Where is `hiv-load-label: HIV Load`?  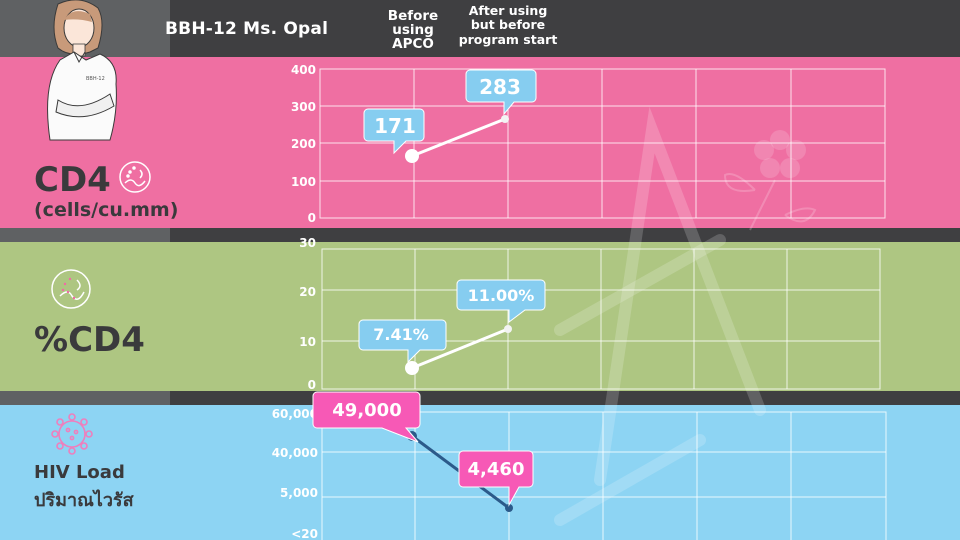 hiv-load-label: HIV Load is located at coordinates (79, 472).